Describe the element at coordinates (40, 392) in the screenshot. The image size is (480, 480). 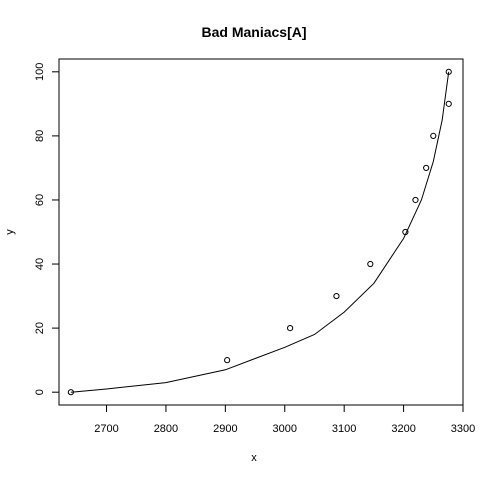
I see `y-tick-label: 0` at that location.